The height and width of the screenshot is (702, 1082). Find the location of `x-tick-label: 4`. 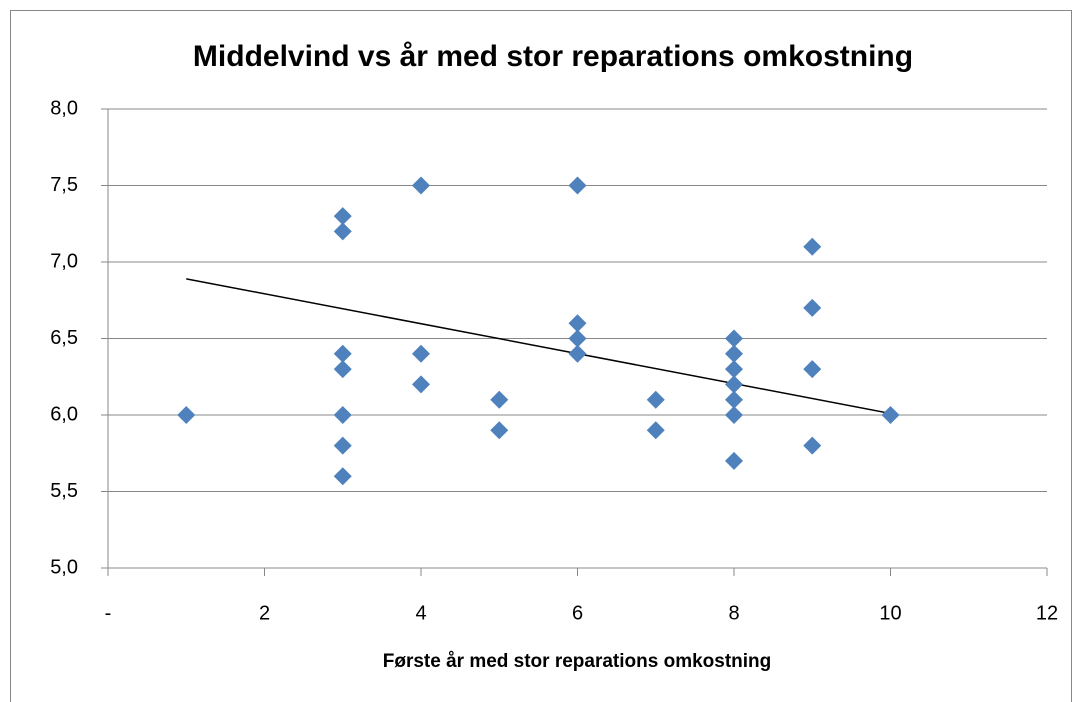

x-tick-label: 4 is located at coordinates (420, 613).